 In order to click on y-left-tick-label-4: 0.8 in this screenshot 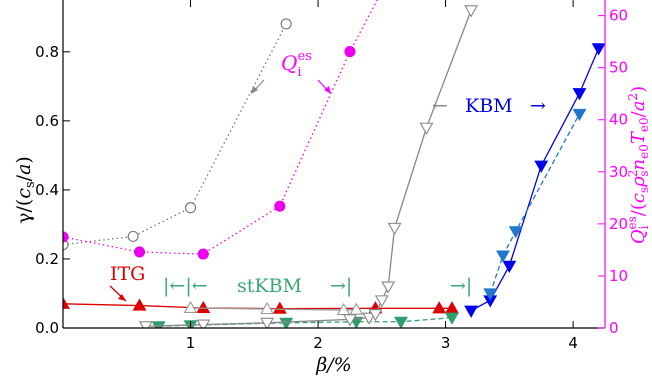, I will do `click(47, 52)`.